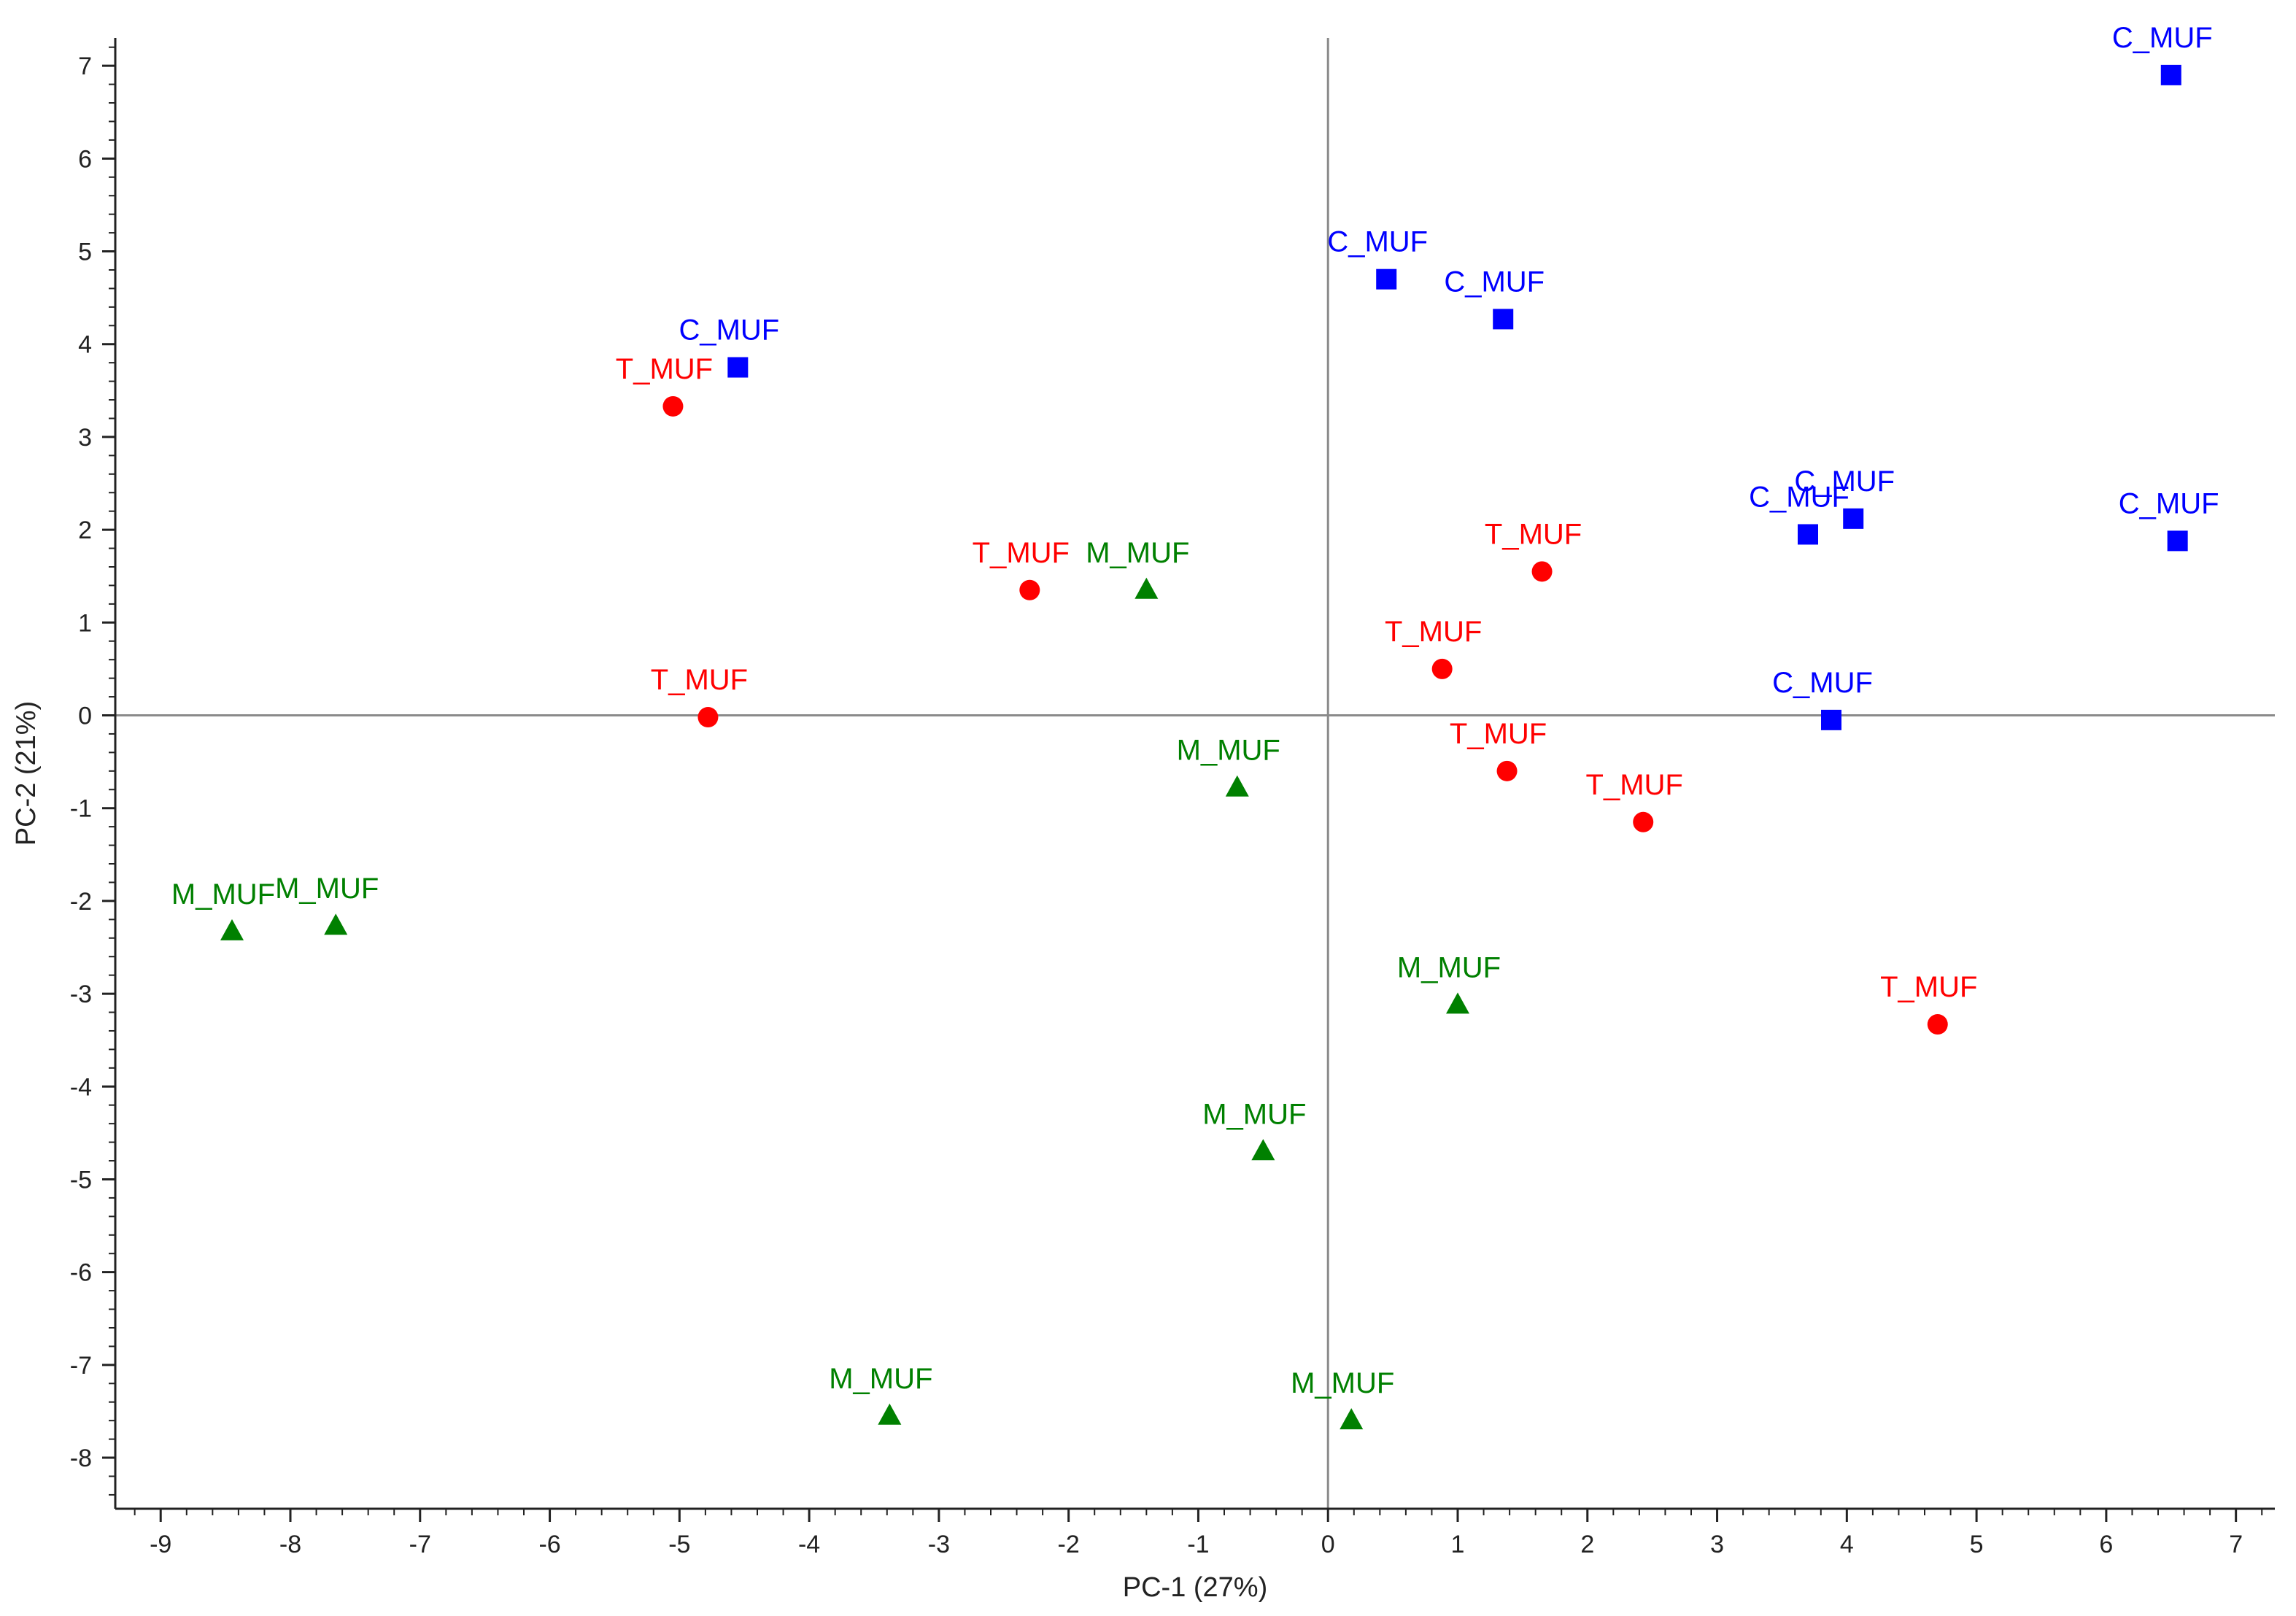 The width and height of the screenshot is (2296, 1616). Describe the element at coordinates (939, 1544) in the screenshot. I see `x-tick-label: -3` at that location.